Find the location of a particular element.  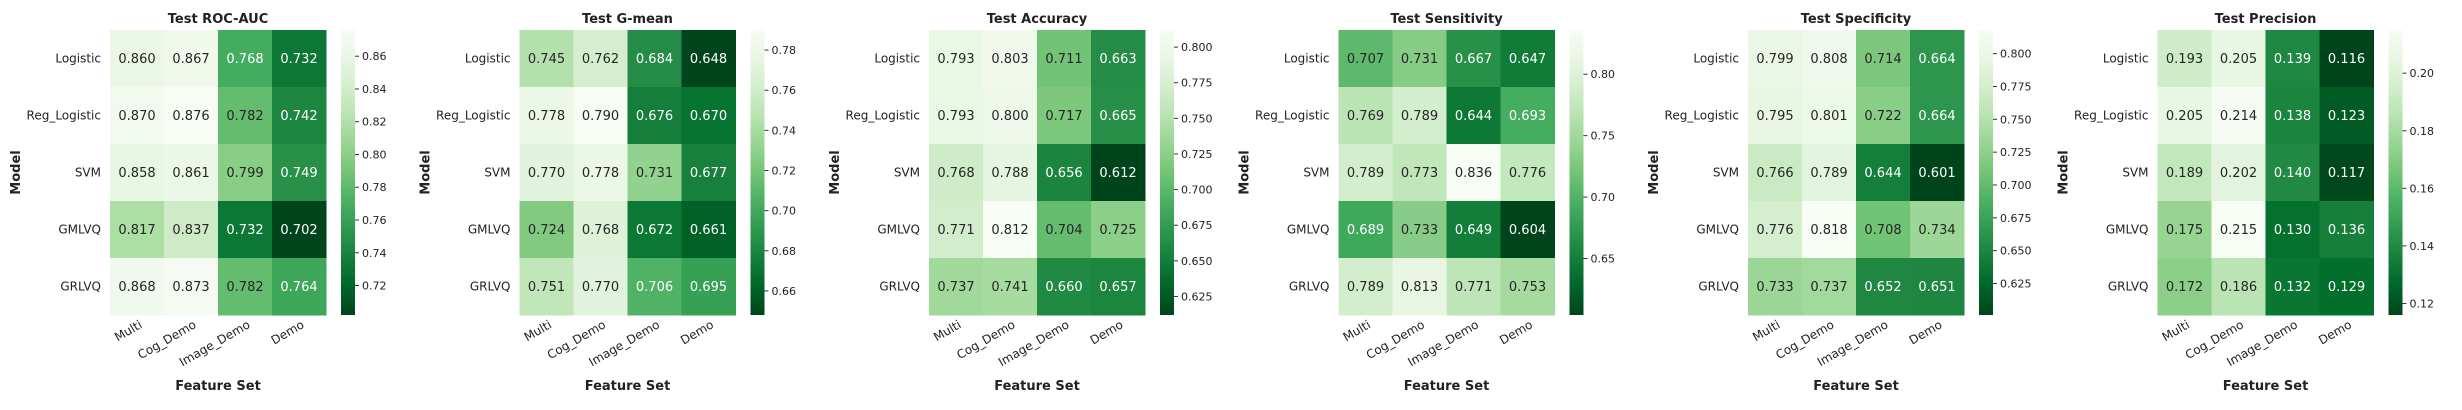

cell-value-label: 0.722 is located at coordinates (1882, 116).